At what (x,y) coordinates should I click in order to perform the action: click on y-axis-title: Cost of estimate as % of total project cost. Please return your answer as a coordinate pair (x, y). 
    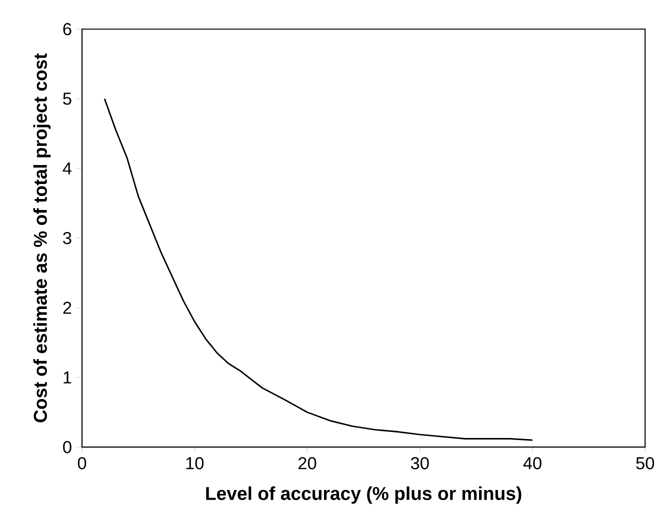
    Looking at the image, I should click on (42, 237).